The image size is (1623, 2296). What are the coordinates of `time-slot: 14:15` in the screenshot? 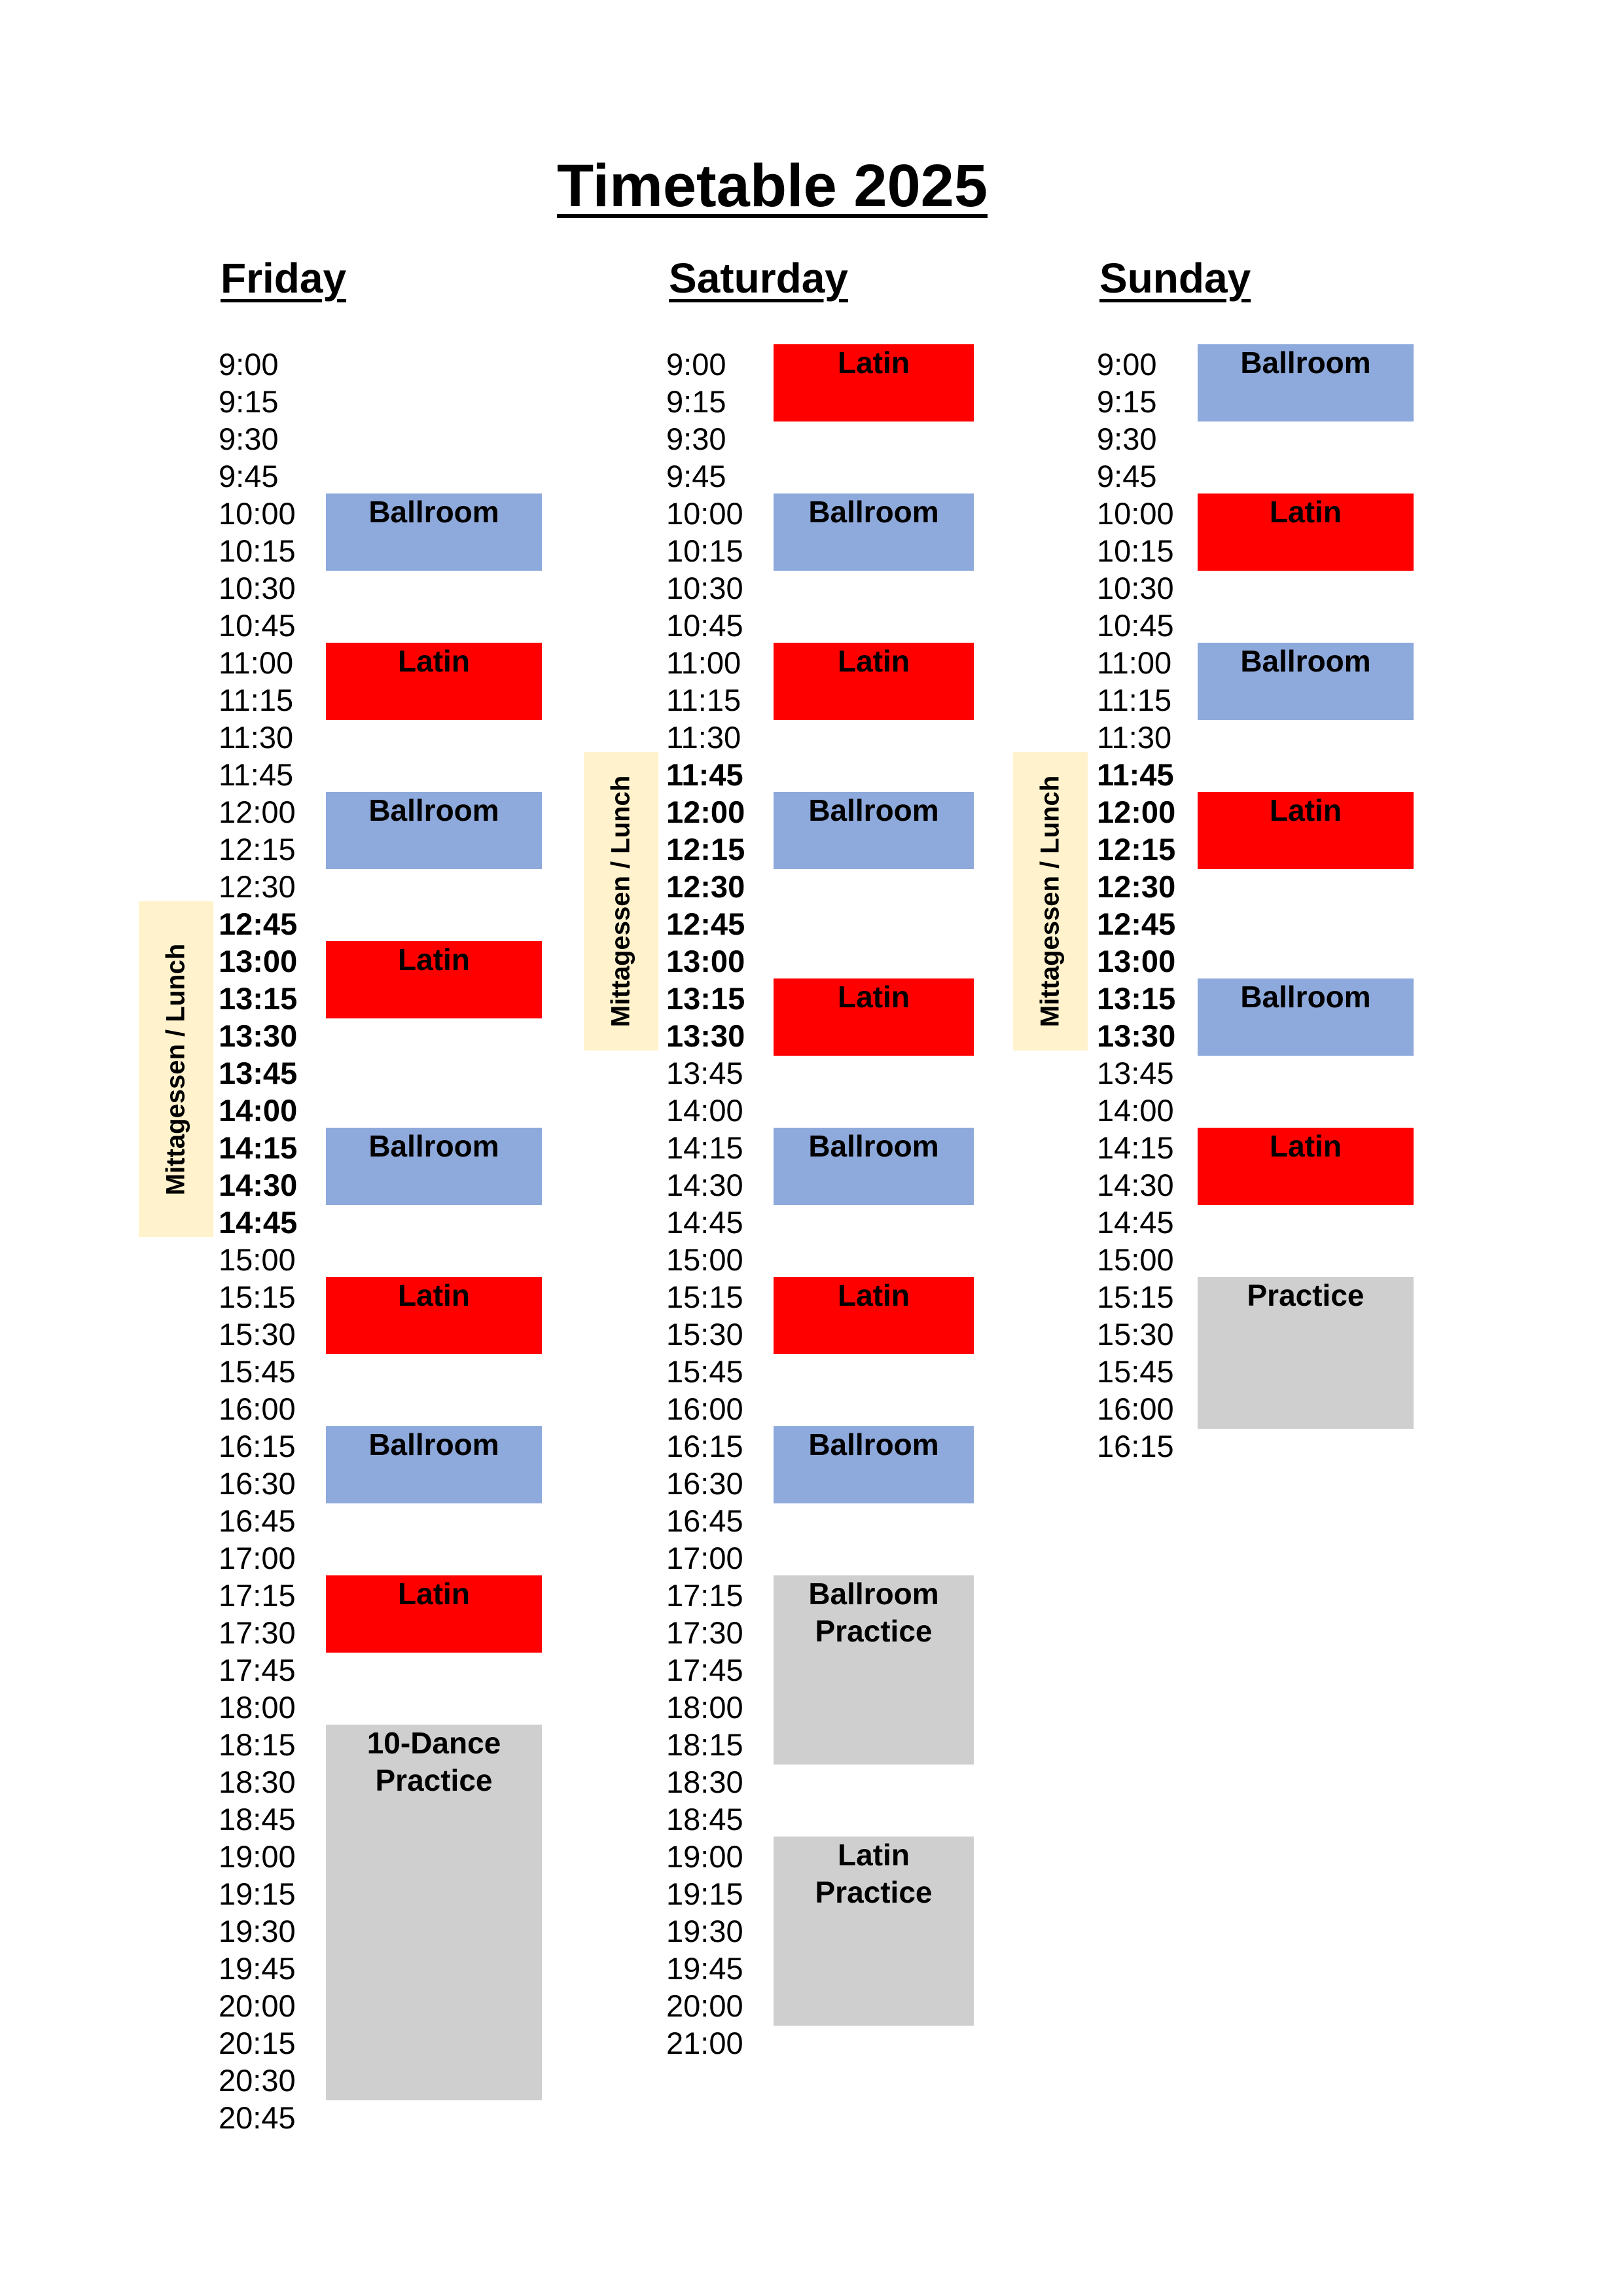 It's located at (704, 1147).